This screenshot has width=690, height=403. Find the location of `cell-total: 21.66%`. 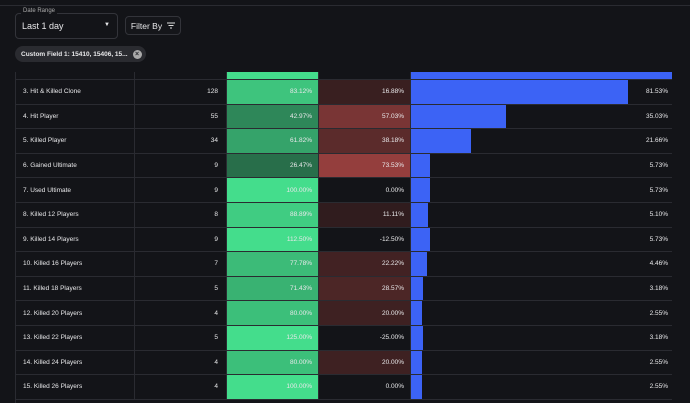

cell-total: 21.66% is located at coordinates (541, 141).